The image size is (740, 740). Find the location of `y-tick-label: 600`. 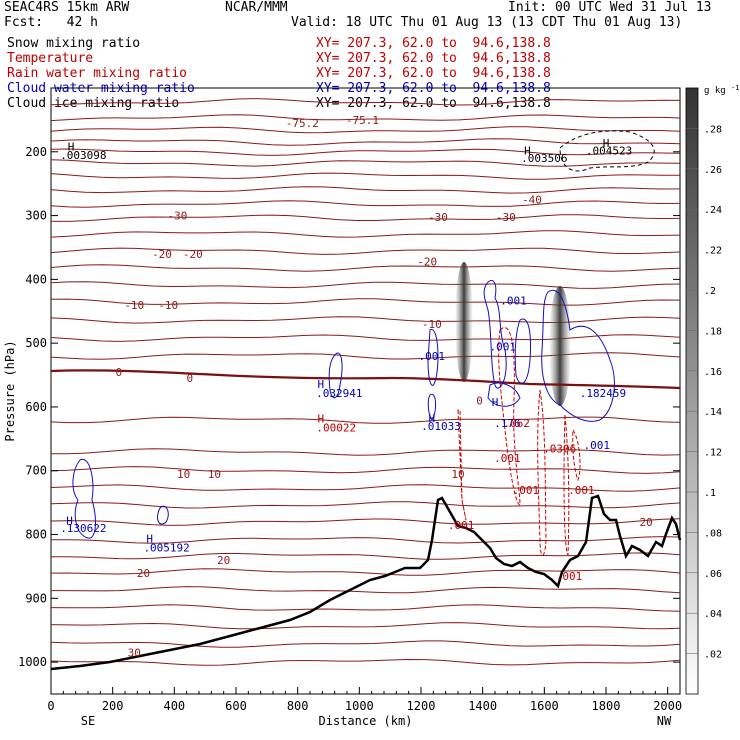

y-tick-label: 600 is located at coordinates (36, 407).